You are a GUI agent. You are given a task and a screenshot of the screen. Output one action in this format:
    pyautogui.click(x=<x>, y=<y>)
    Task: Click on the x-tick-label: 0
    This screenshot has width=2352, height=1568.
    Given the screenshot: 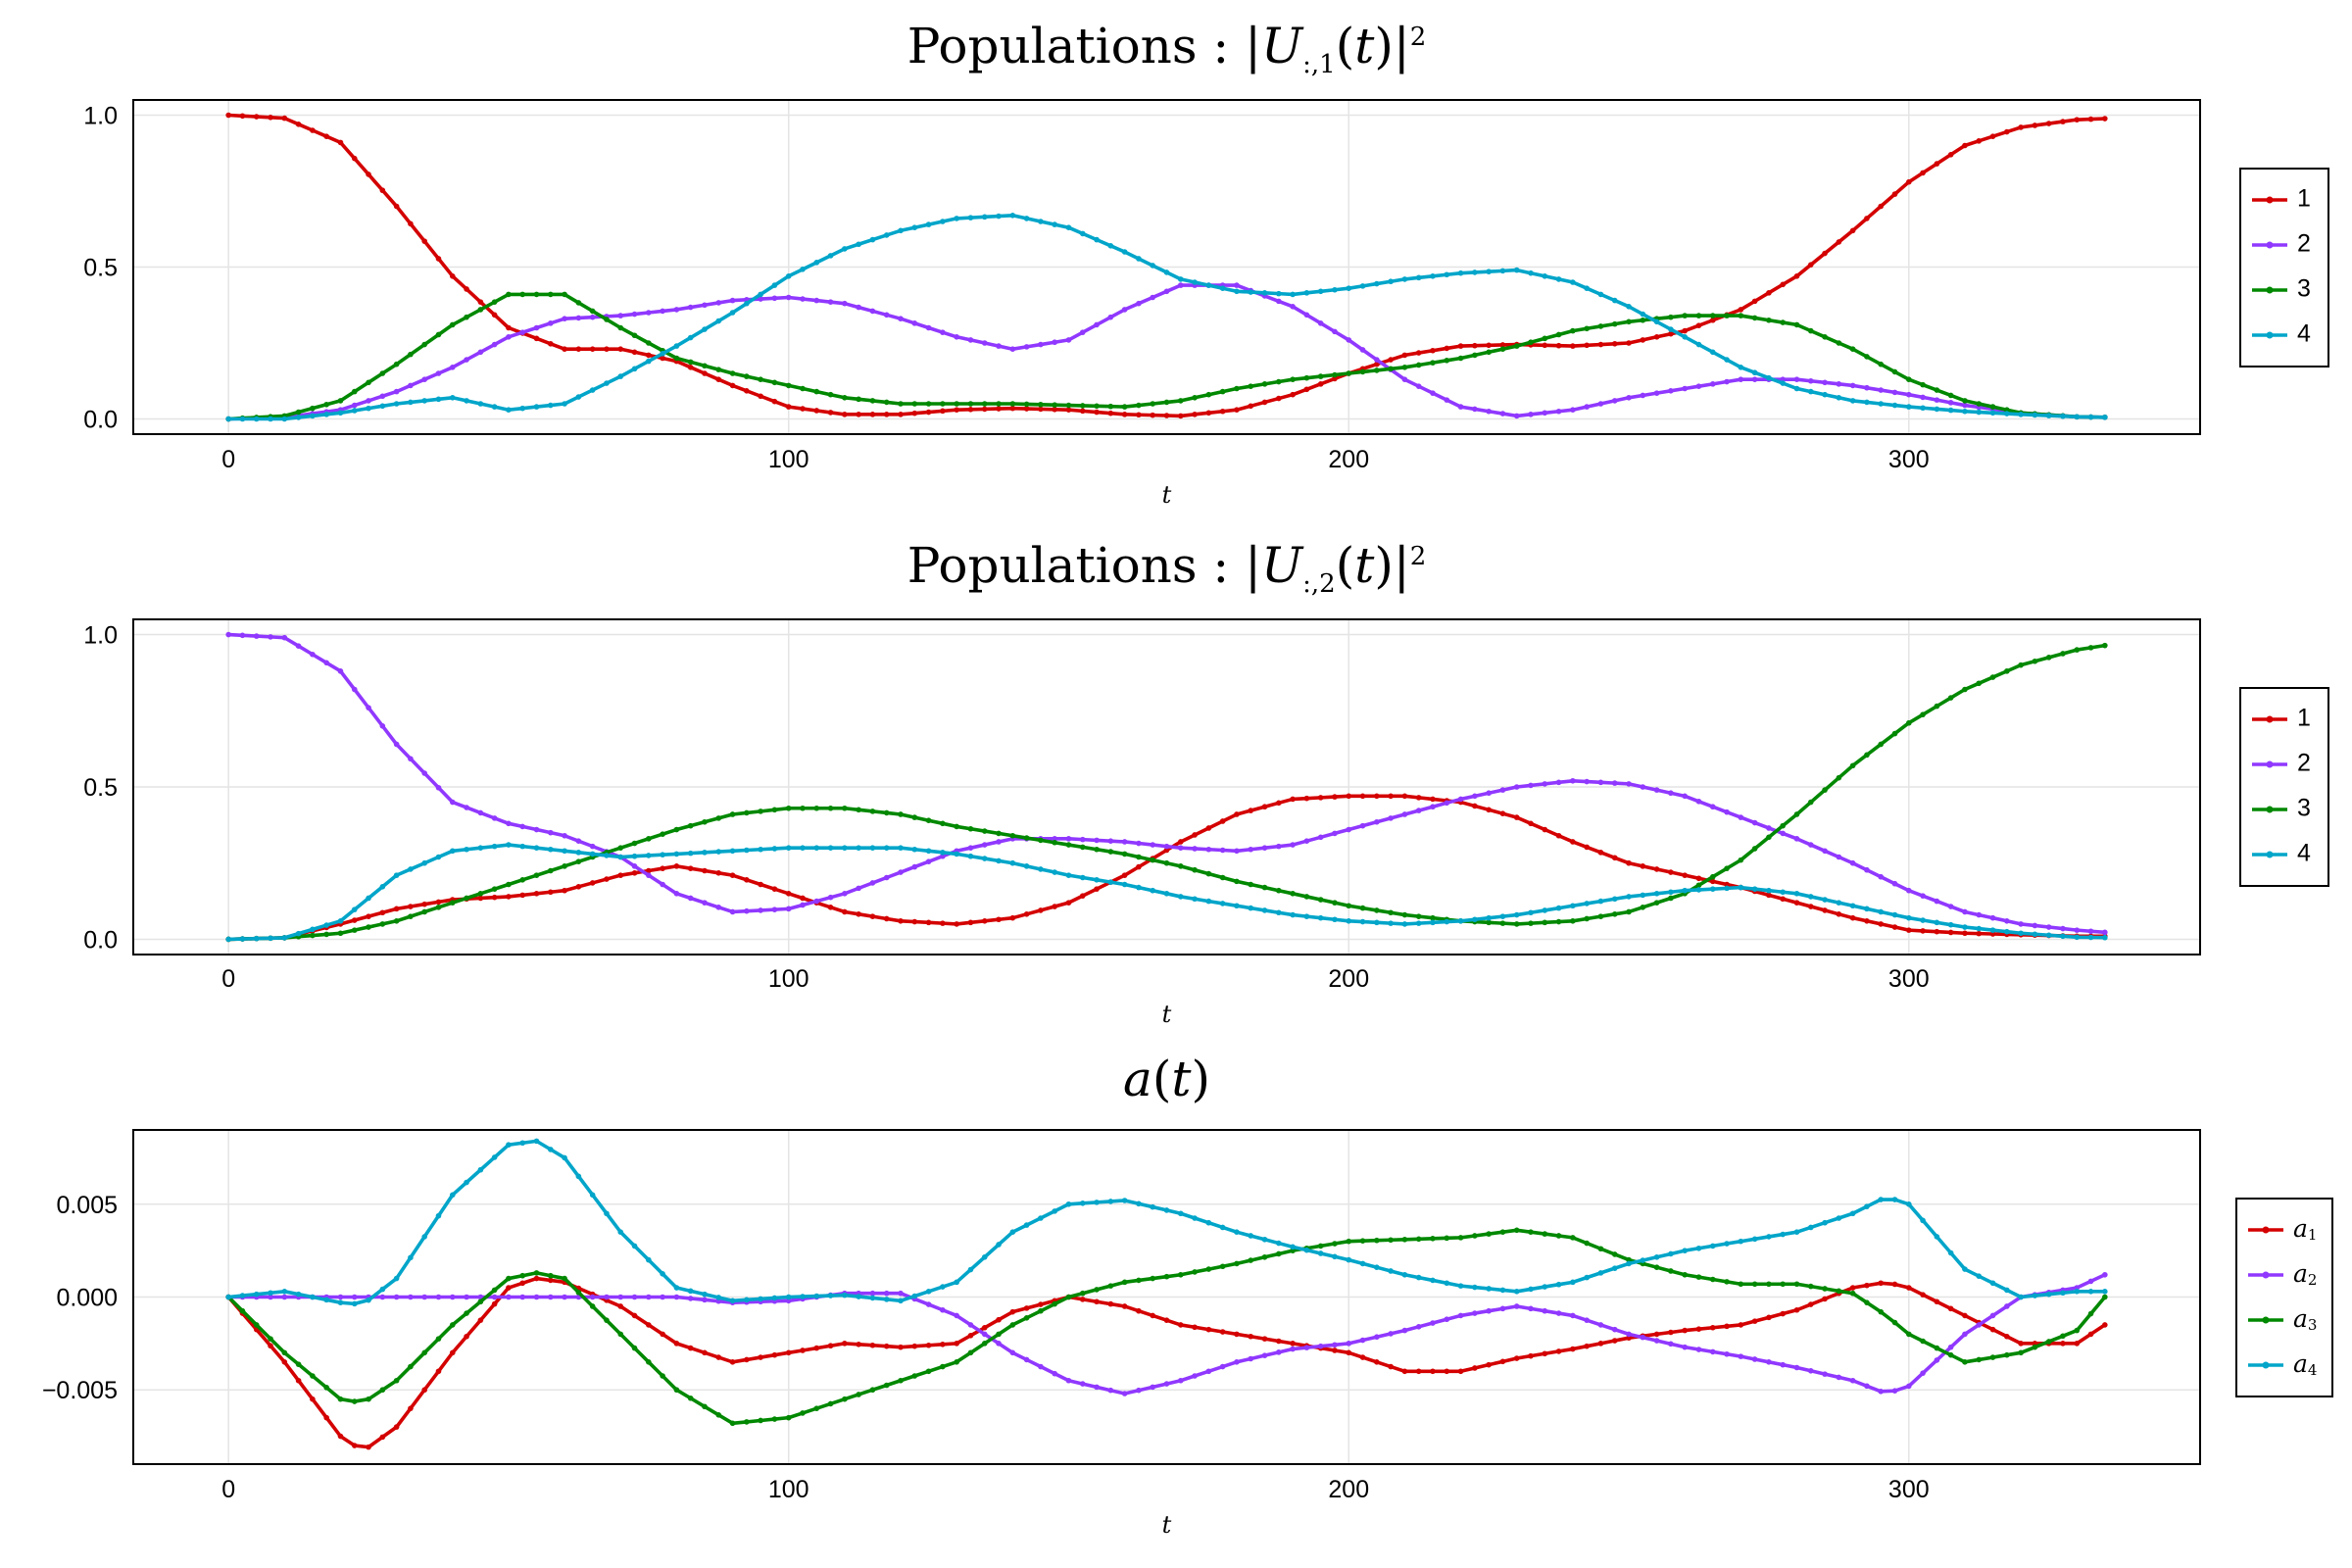 What is the action you would take?
    pyautogui.click(x=228, y=459)
    